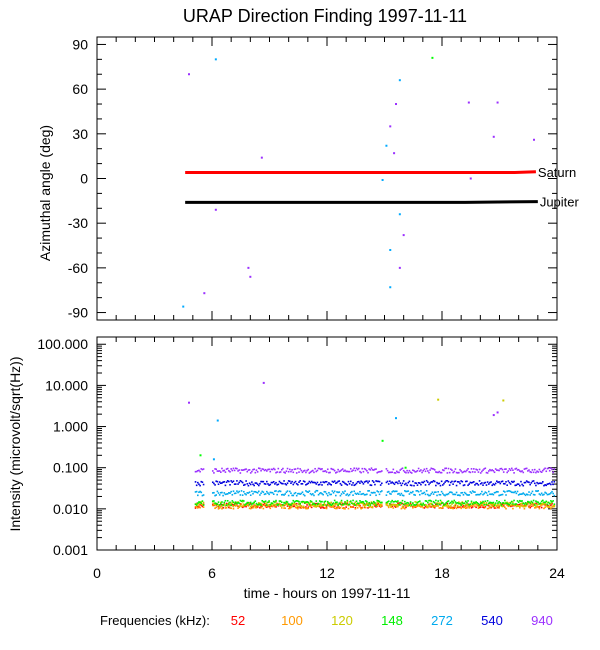  I want to click on azimuth-y-tick-label: -90, so click(78, 313).